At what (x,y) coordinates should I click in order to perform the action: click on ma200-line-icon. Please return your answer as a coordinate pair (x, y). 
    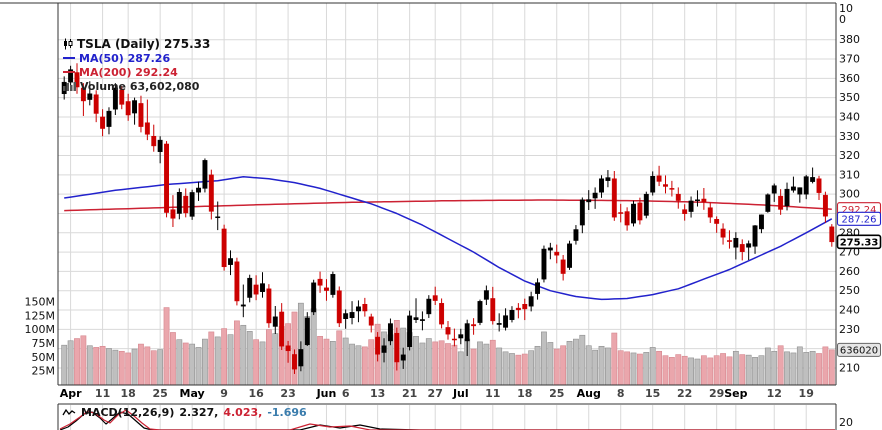
    Looking at the image, I should click on (69, 72).